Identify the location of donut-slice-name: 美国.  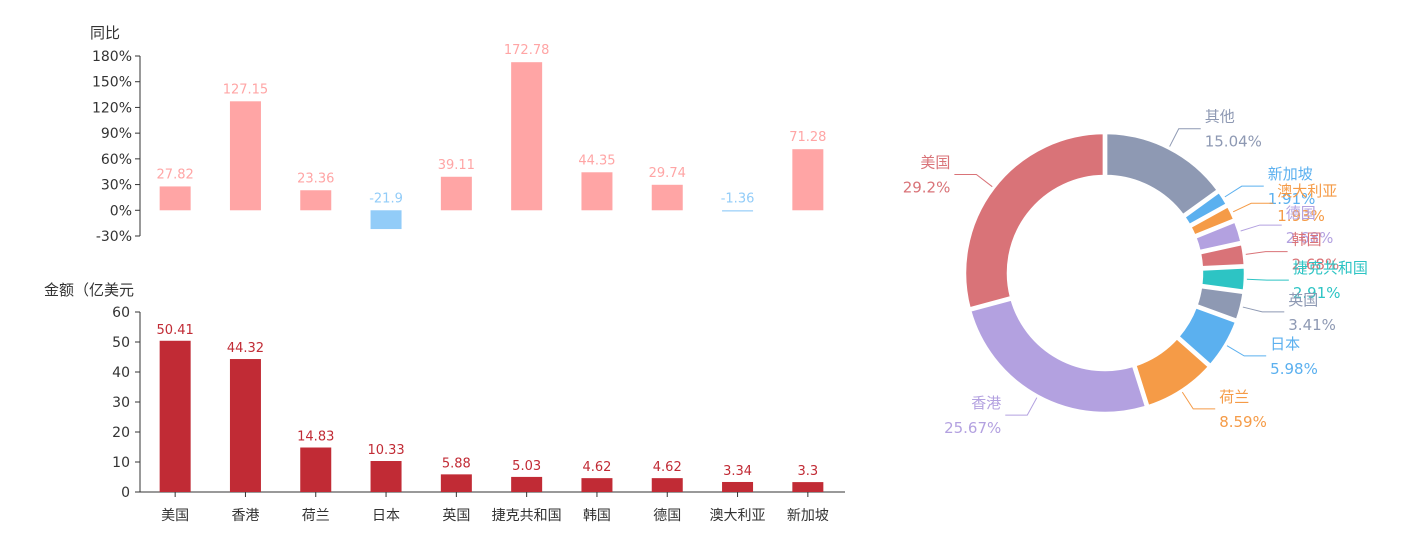
(935, 163).